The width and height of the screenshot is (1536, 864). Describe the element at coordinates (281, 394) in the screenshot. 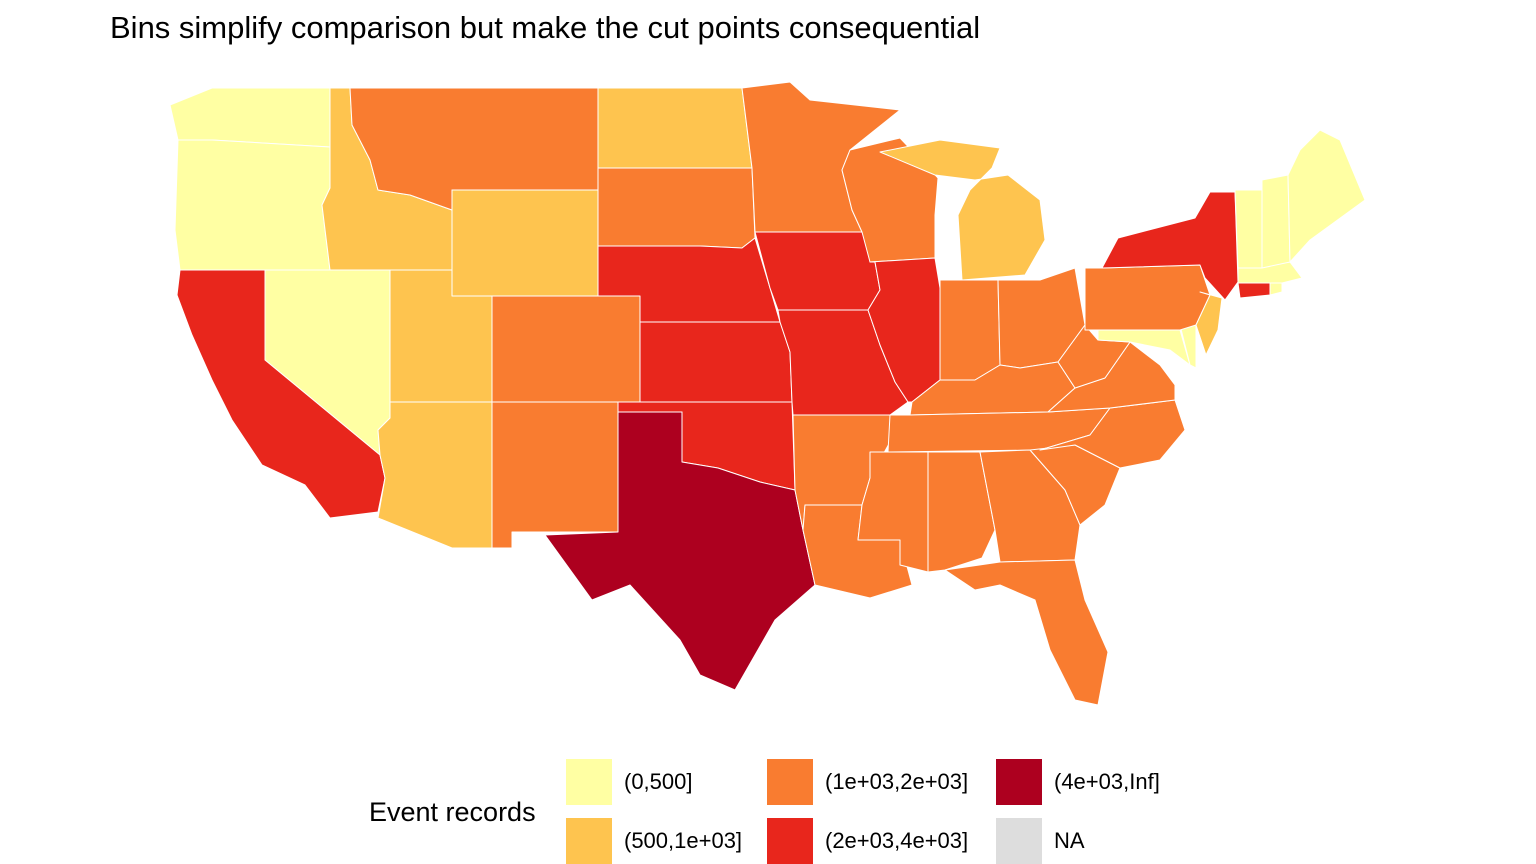

I see `state-CA` at that location.